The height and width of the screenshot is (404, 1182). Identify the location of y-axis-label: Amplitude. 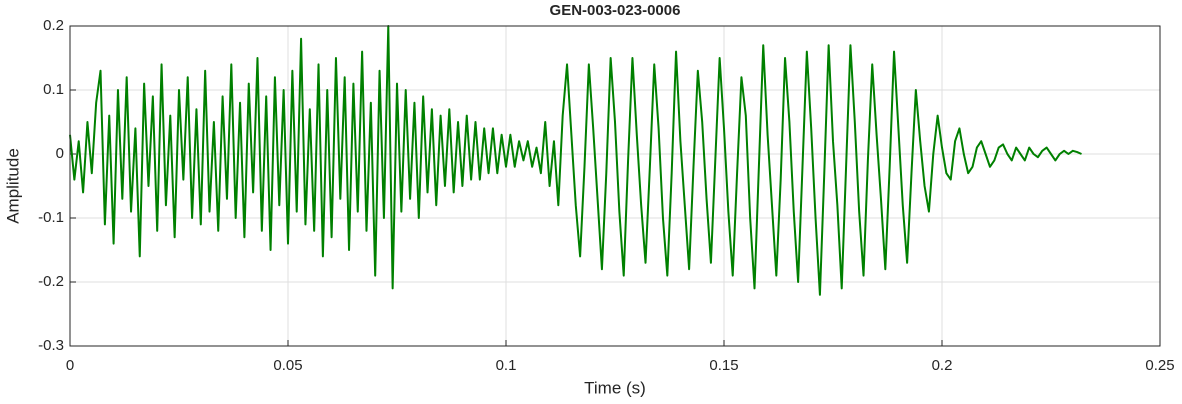
(12, 186).